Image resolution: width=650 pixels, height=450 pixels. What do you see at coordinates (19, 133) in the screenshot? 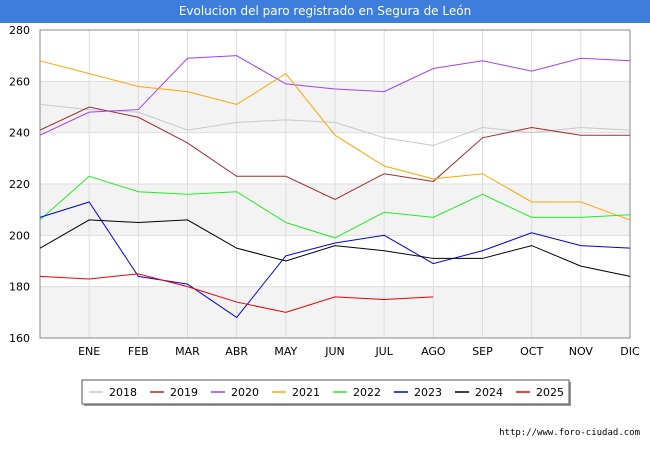
I see `y-tick-label: 240` at bounding box center [19, 133].